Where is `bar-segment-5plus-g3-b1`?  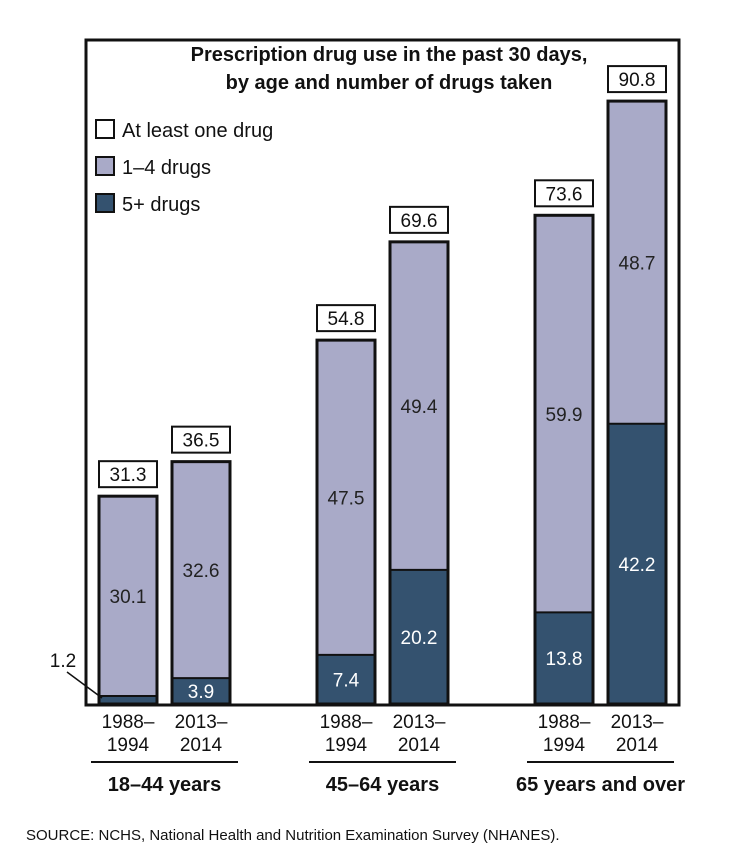 bar-segment-5plus-g3-b1 is located at coordinates (564, 658).